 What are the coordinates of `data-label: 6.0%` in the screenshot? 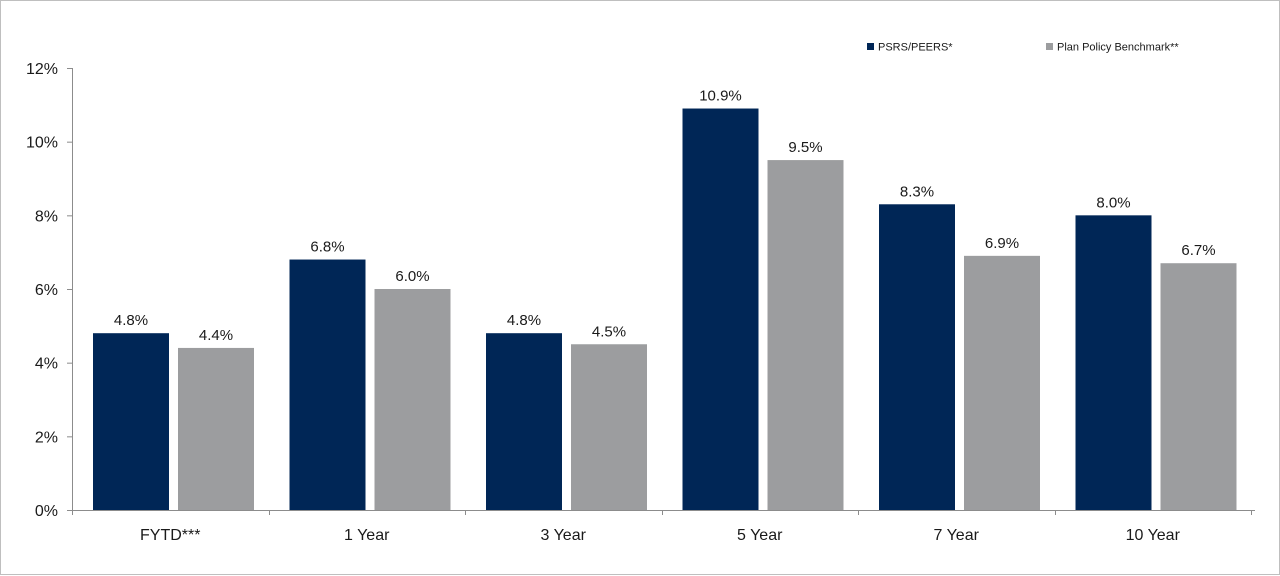 It's located at (412, 276).